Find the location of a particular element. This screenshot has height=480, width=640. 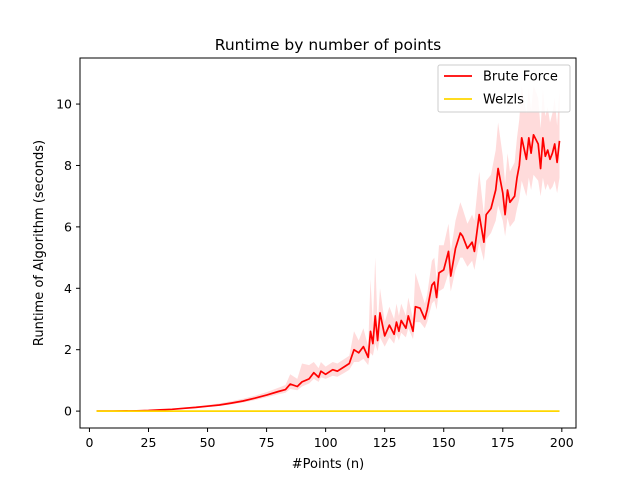

x-tick-label: 150 is located at coordinates (444, 442).